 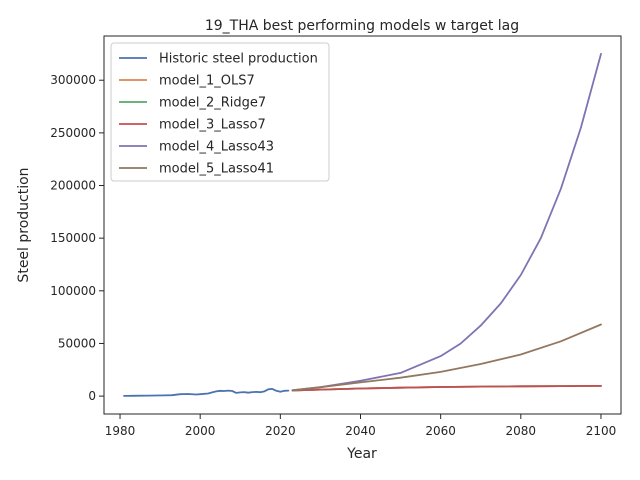 I want to click on x-tick-label: 2000, so click(x=200, y=431).